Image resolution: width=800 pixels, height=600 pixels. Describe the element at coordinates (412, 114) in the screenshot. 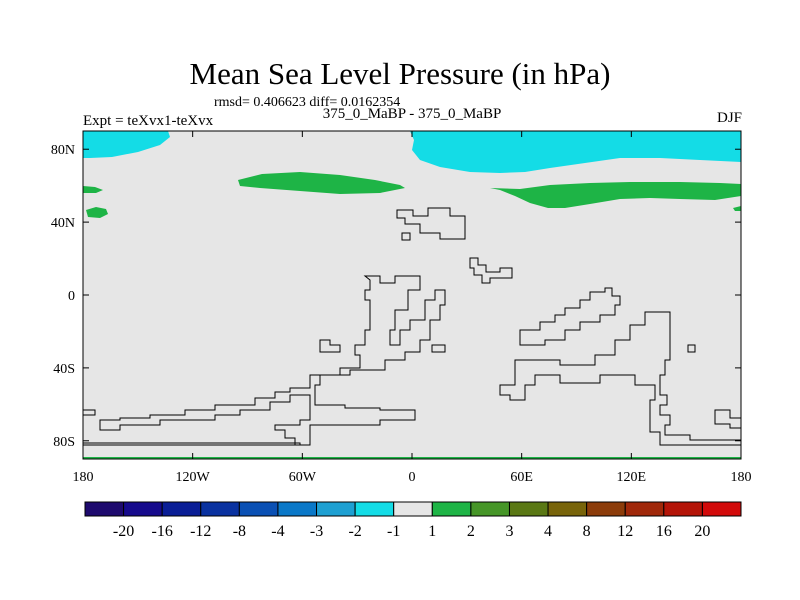

I see `chart-subtitle: 375_0_MaBP - 375_0_MaBP` at that location.